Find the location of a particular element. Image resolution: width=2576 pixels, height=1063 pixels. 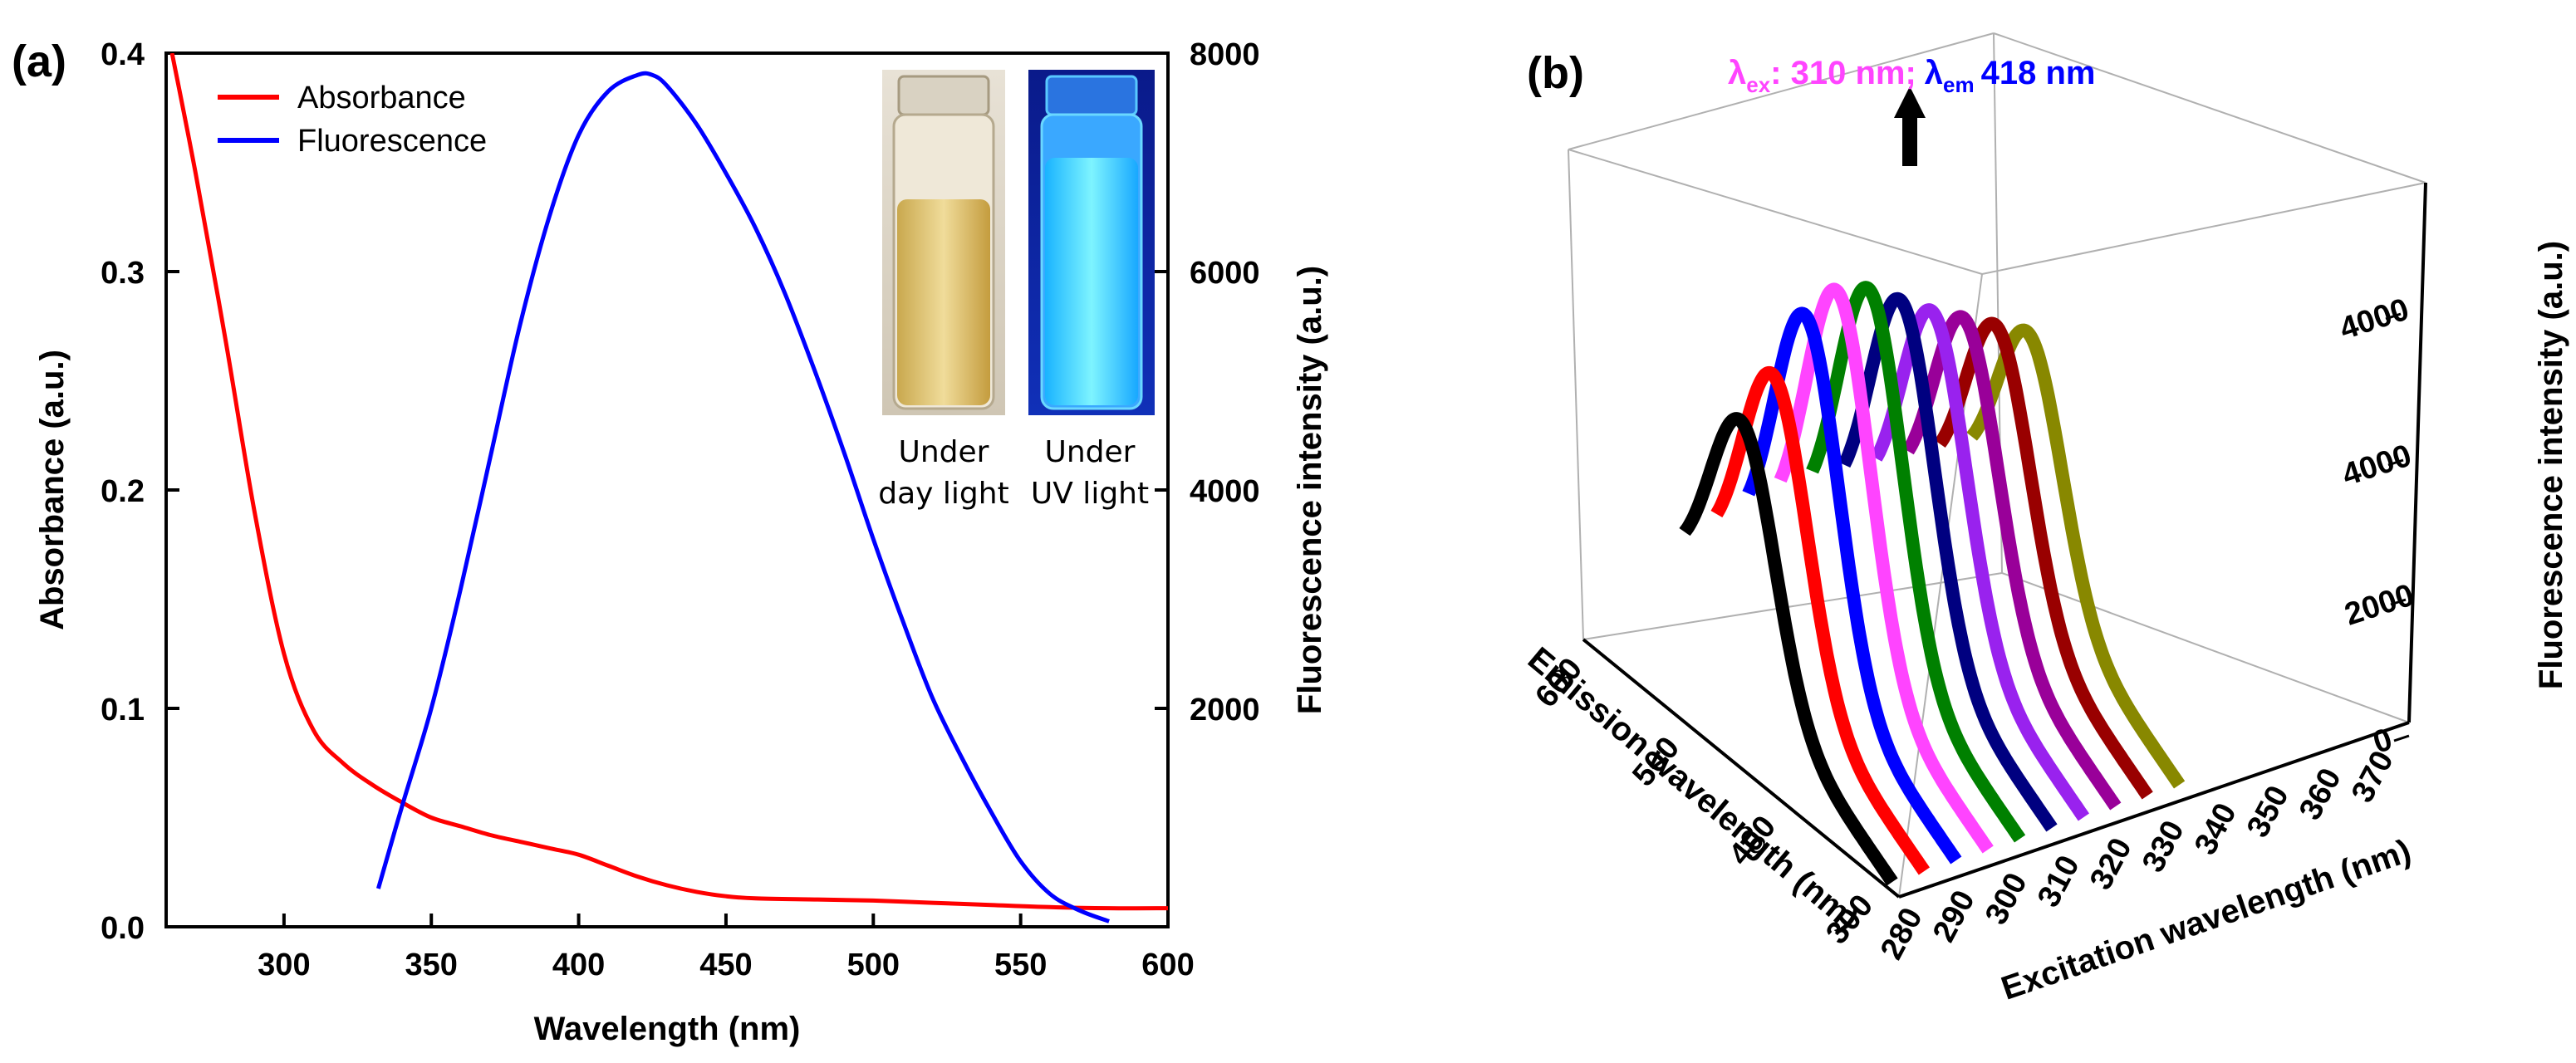

excitation-tick-label: 320 is located at coordinates (2111, 864).